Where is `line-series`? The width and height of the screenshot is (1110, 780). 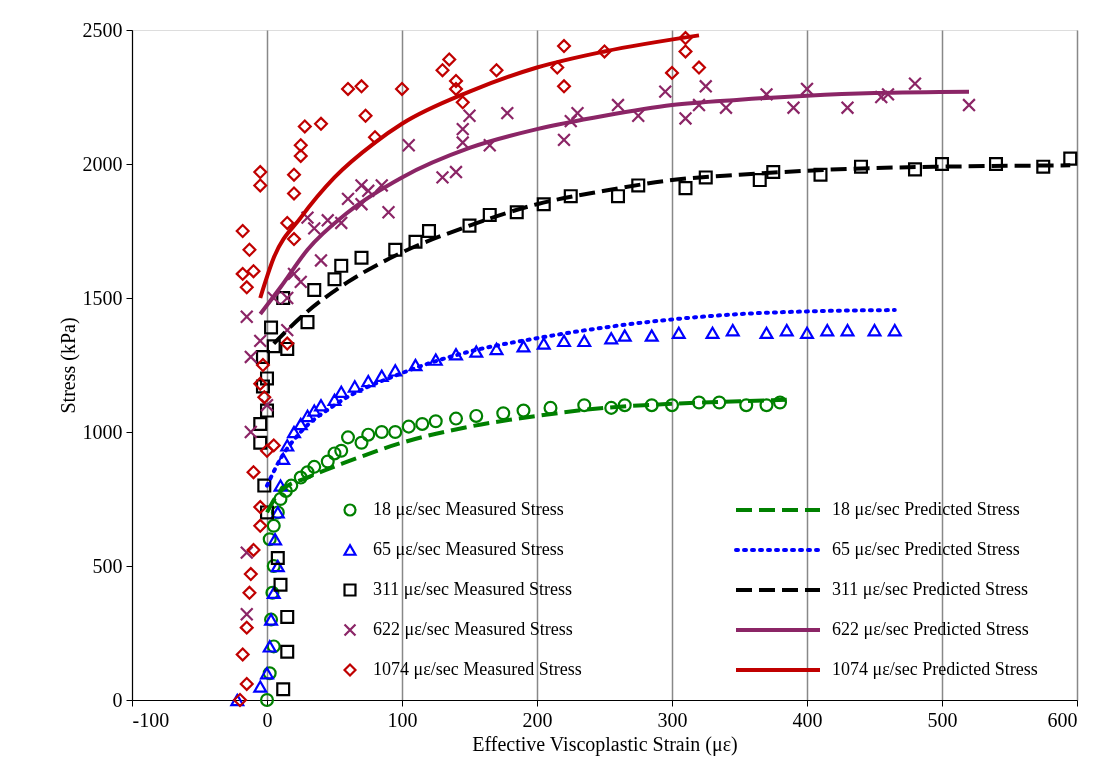
line-series is located at coordinates (479, 166).